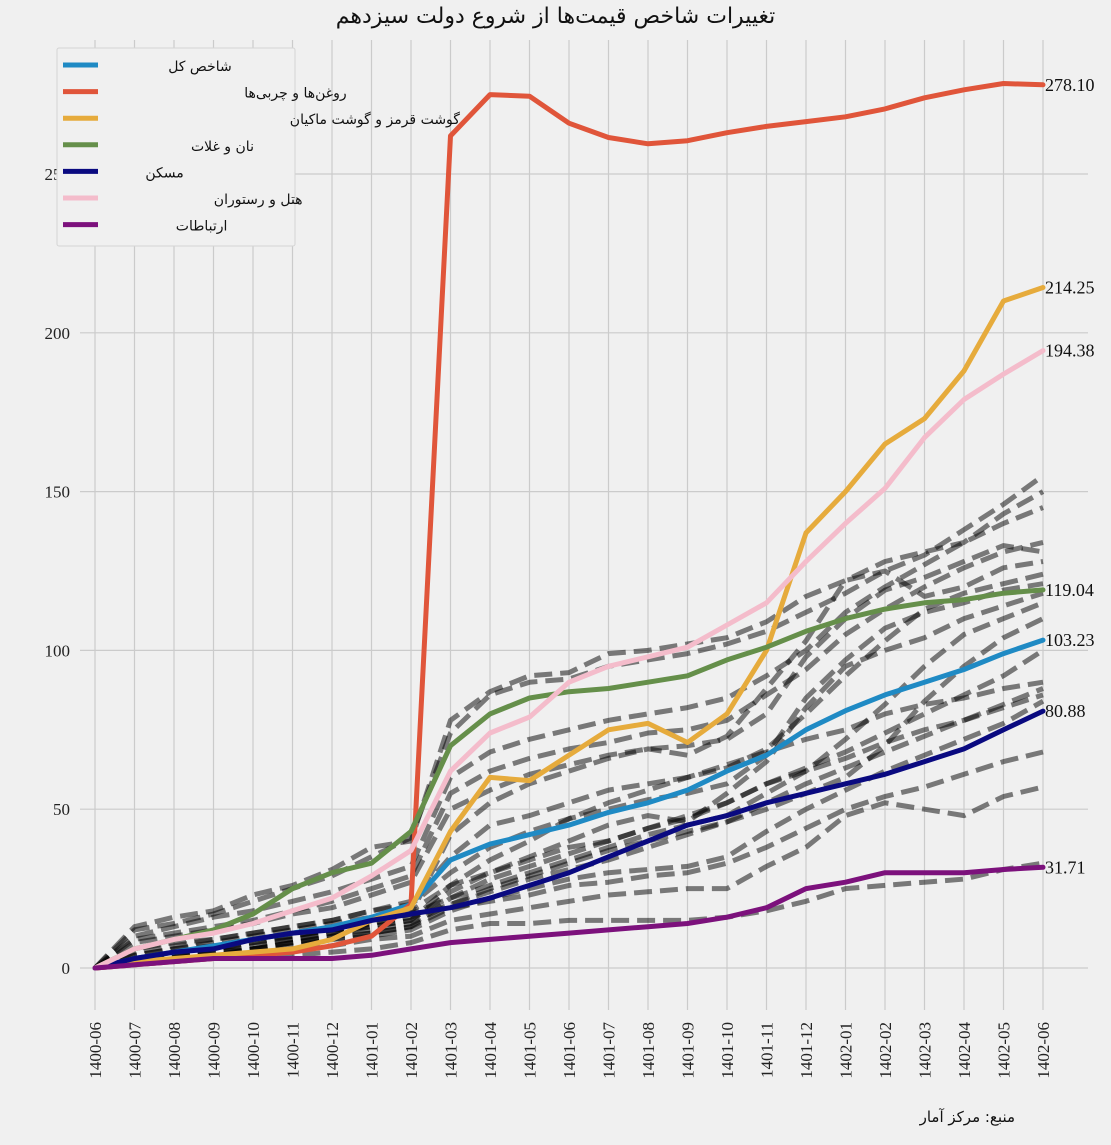 The width and height of the screenshot is (1111, 1145). Describe the element at coordinates (200, 67) in the screenshot. I see `legend-label: شاخص کل` at that location.